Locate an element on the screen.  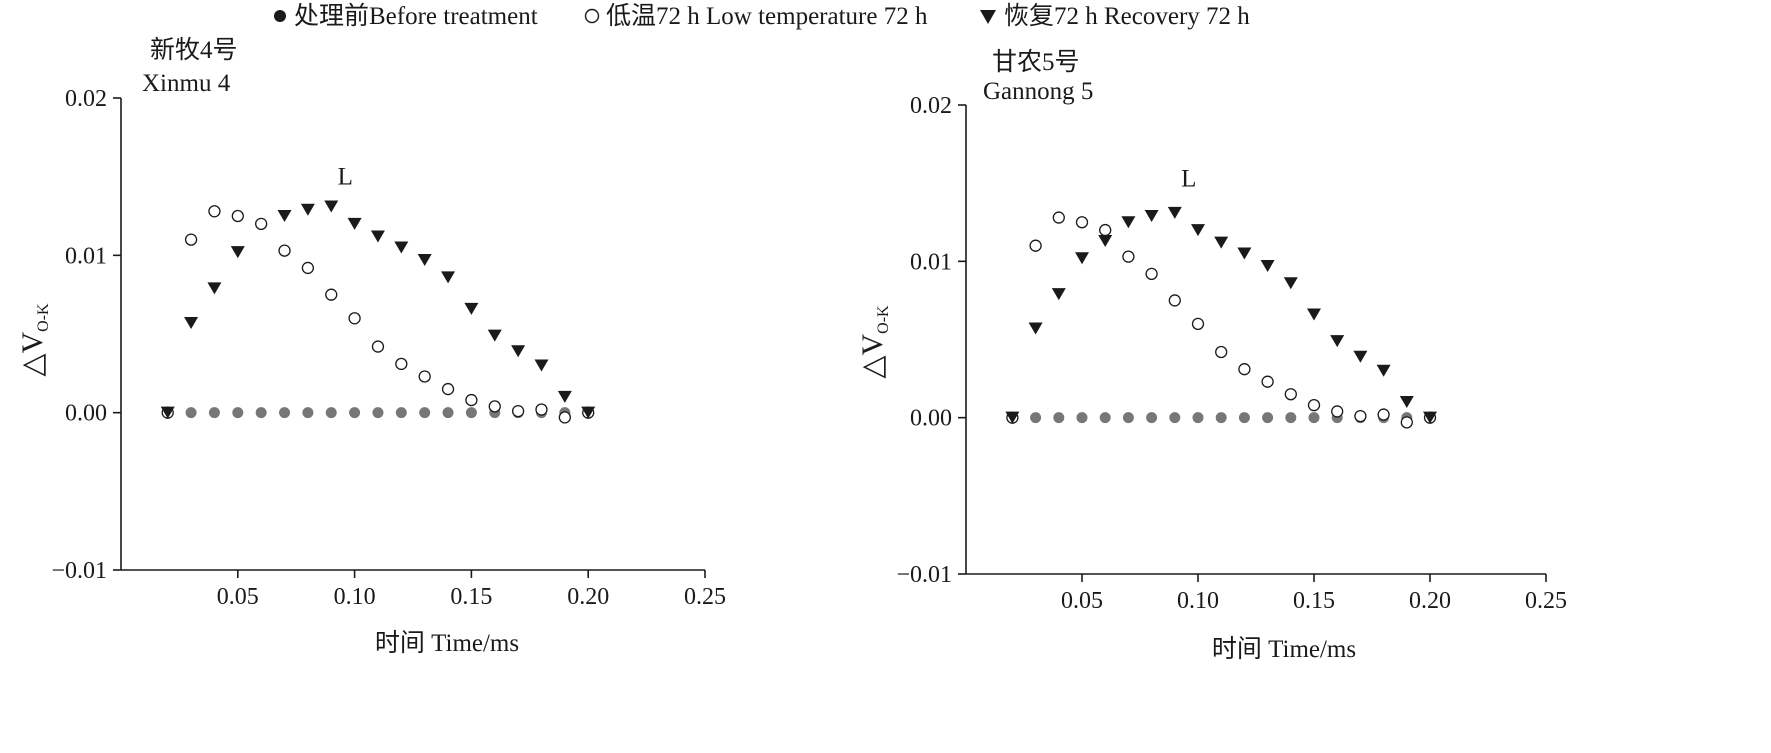
y-tick-label: 0.01 is located at coordinates (86, 256).